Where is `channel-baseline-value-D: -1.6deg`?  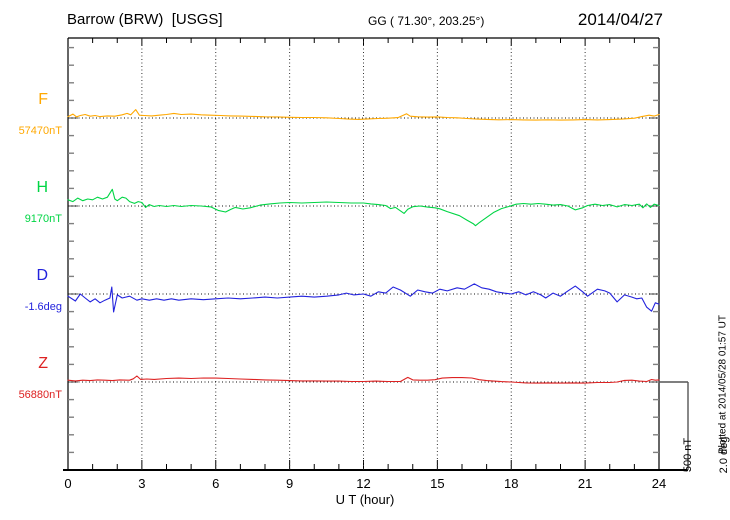
channel-baseline-value-D: -1.6deg is located at coordinates (43, 307).